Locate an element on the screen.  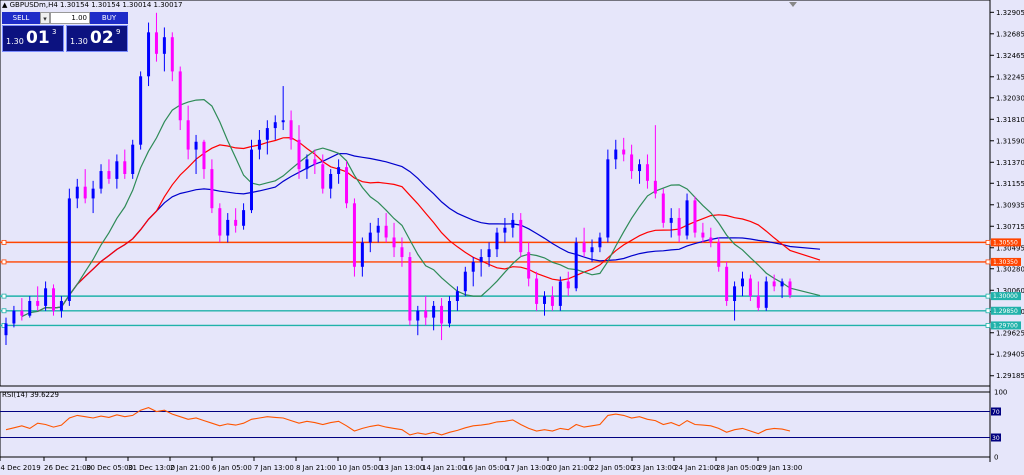
one-click-trading-panel: SELL ▾ 1.00 ▴ BUY 1.30 01 3 1.30 02 9 is located at coordinates (65, 32).